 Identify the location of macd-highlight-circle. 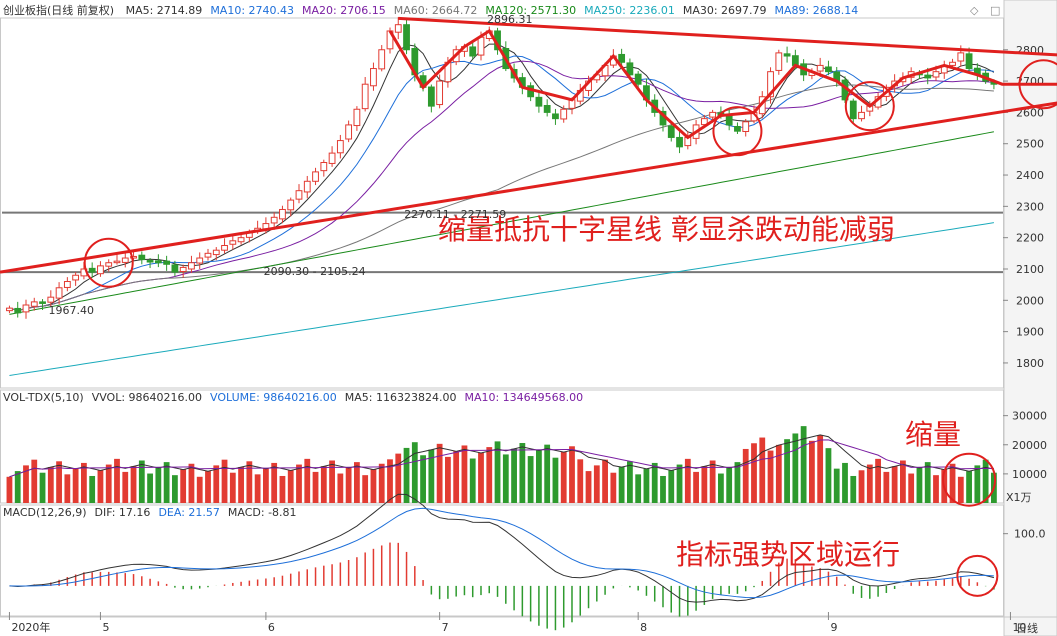
(977, 575).